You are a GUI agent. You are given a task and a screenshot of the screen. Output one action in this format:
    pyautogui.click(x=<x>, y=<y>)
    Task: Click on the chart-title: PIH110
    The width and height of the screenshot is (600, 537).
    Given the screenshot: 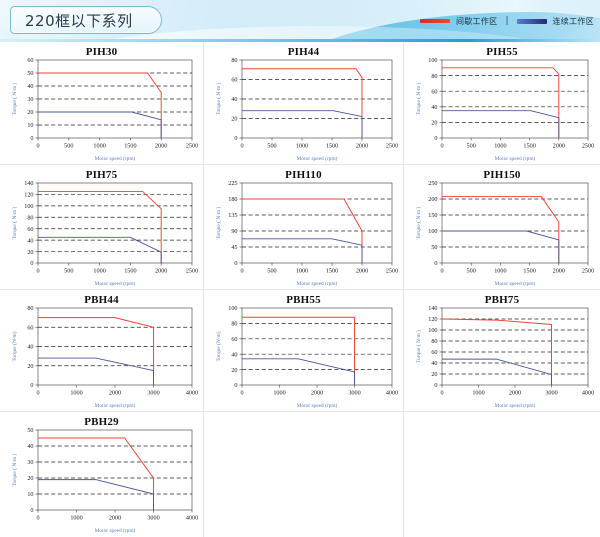 What is the action you would take?
    pyautogui.click(x=303, y=175)
    